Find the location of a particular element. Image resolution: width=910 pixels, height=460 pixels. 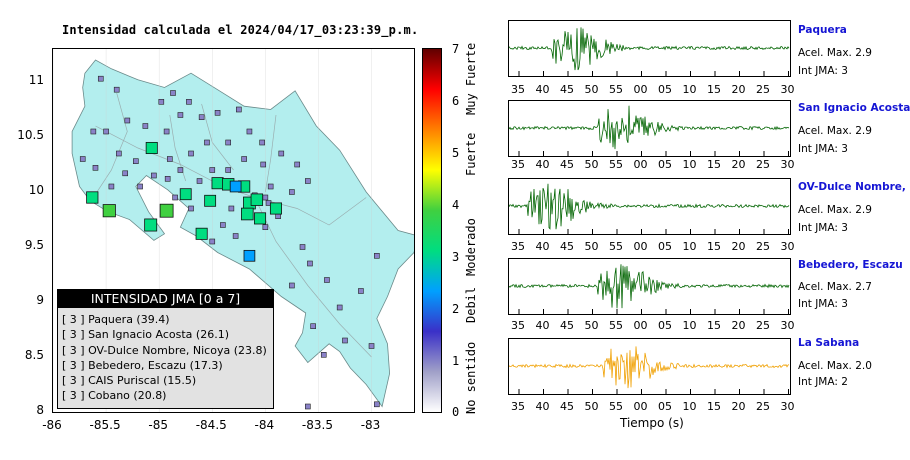

lat-tick-label: 9 is located at coordinates (40, 300).